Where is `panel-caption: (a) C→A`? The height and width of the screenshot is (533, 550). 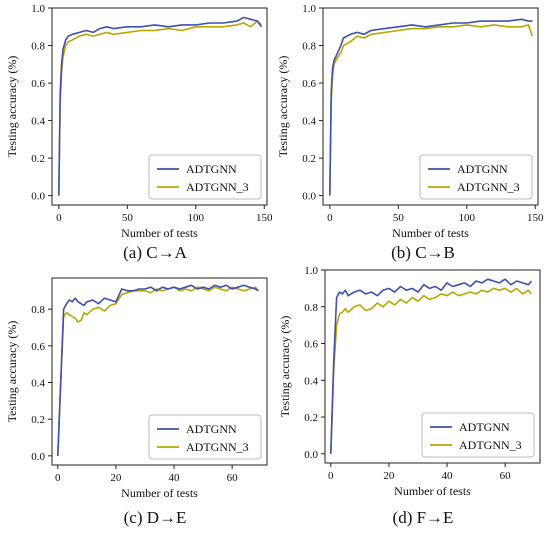 panel-caption: (a) C→A is located at coordinates (155, 252).